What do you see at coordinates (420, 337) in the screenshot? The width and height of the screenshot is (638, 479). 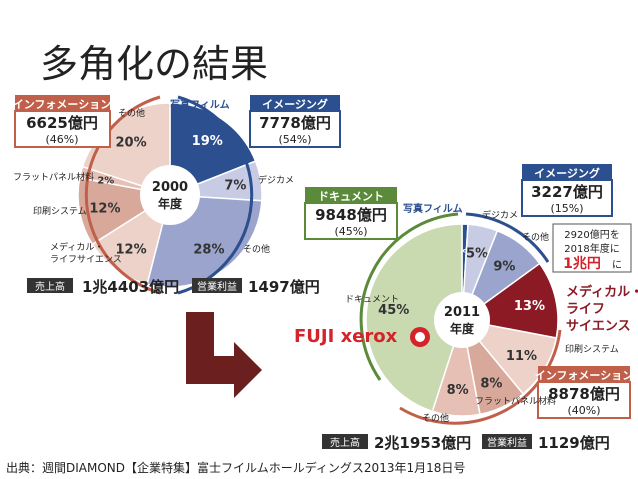 I see `xerox-mark-inner` at bounding box center [420, 337].